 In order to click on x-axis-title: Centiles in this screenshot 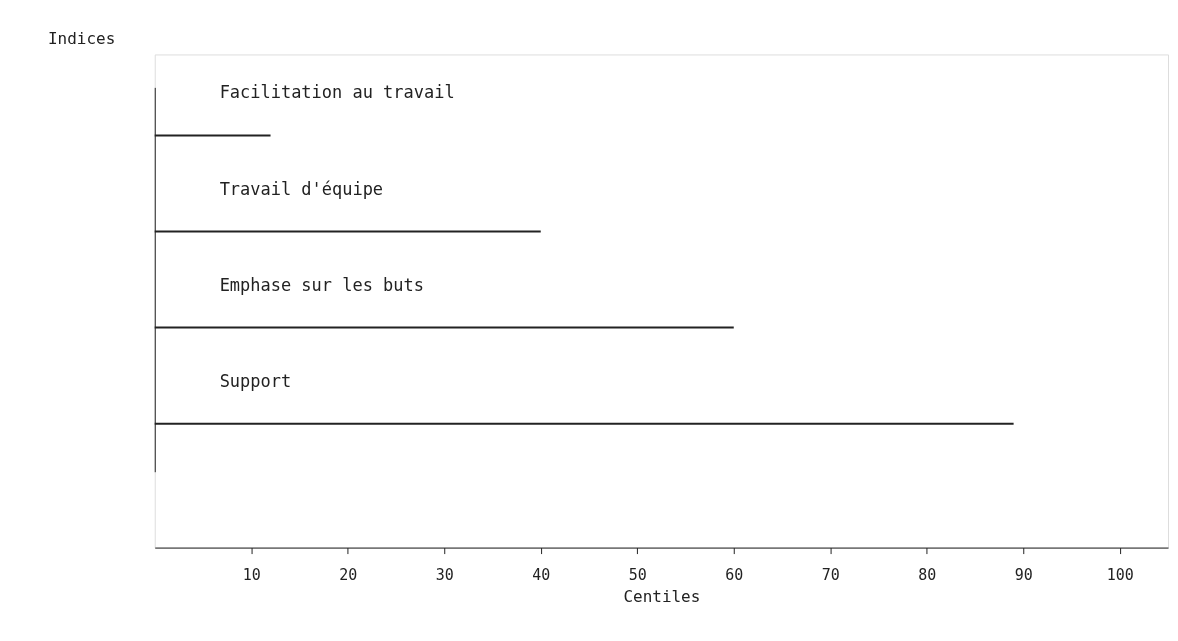, I will do `click(662, 596)`.